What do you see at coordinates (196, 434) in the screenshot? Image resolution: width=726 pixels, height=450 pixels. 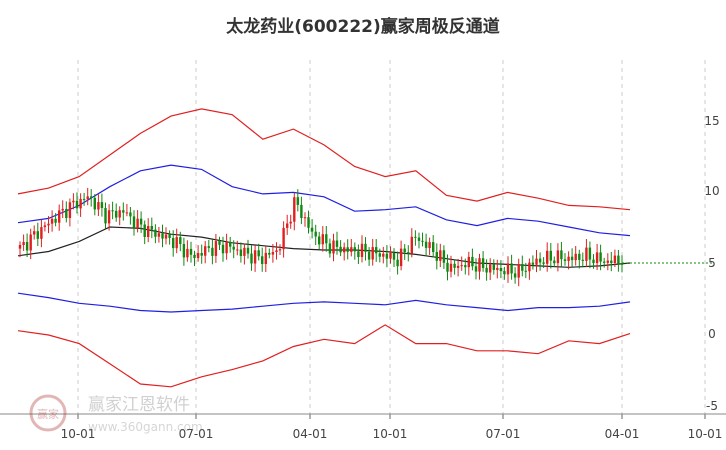 I see `x-tick-label: 07-01` at bounding box center [196, 434].